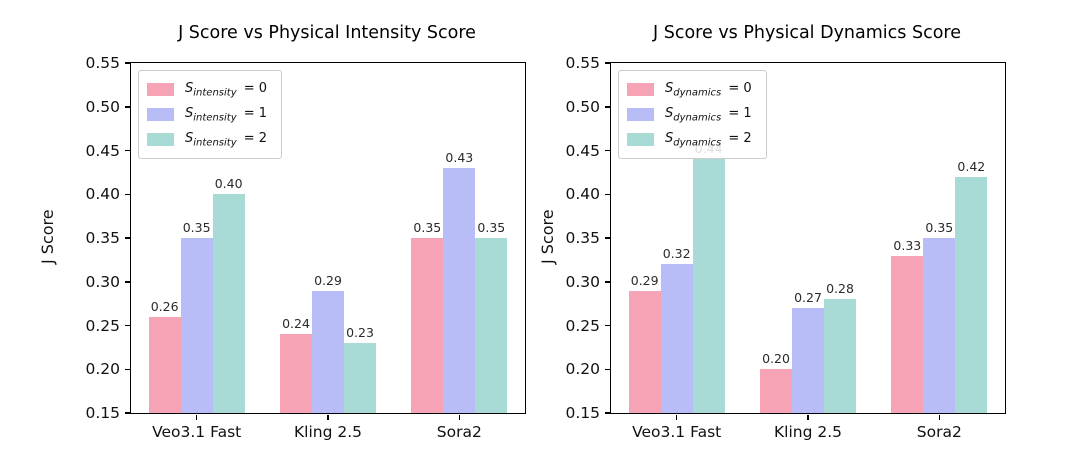 The height and width of the screenshot is (468, 1080). I want to click on legend-item: Sdynamics = 1, so click(689, 114).